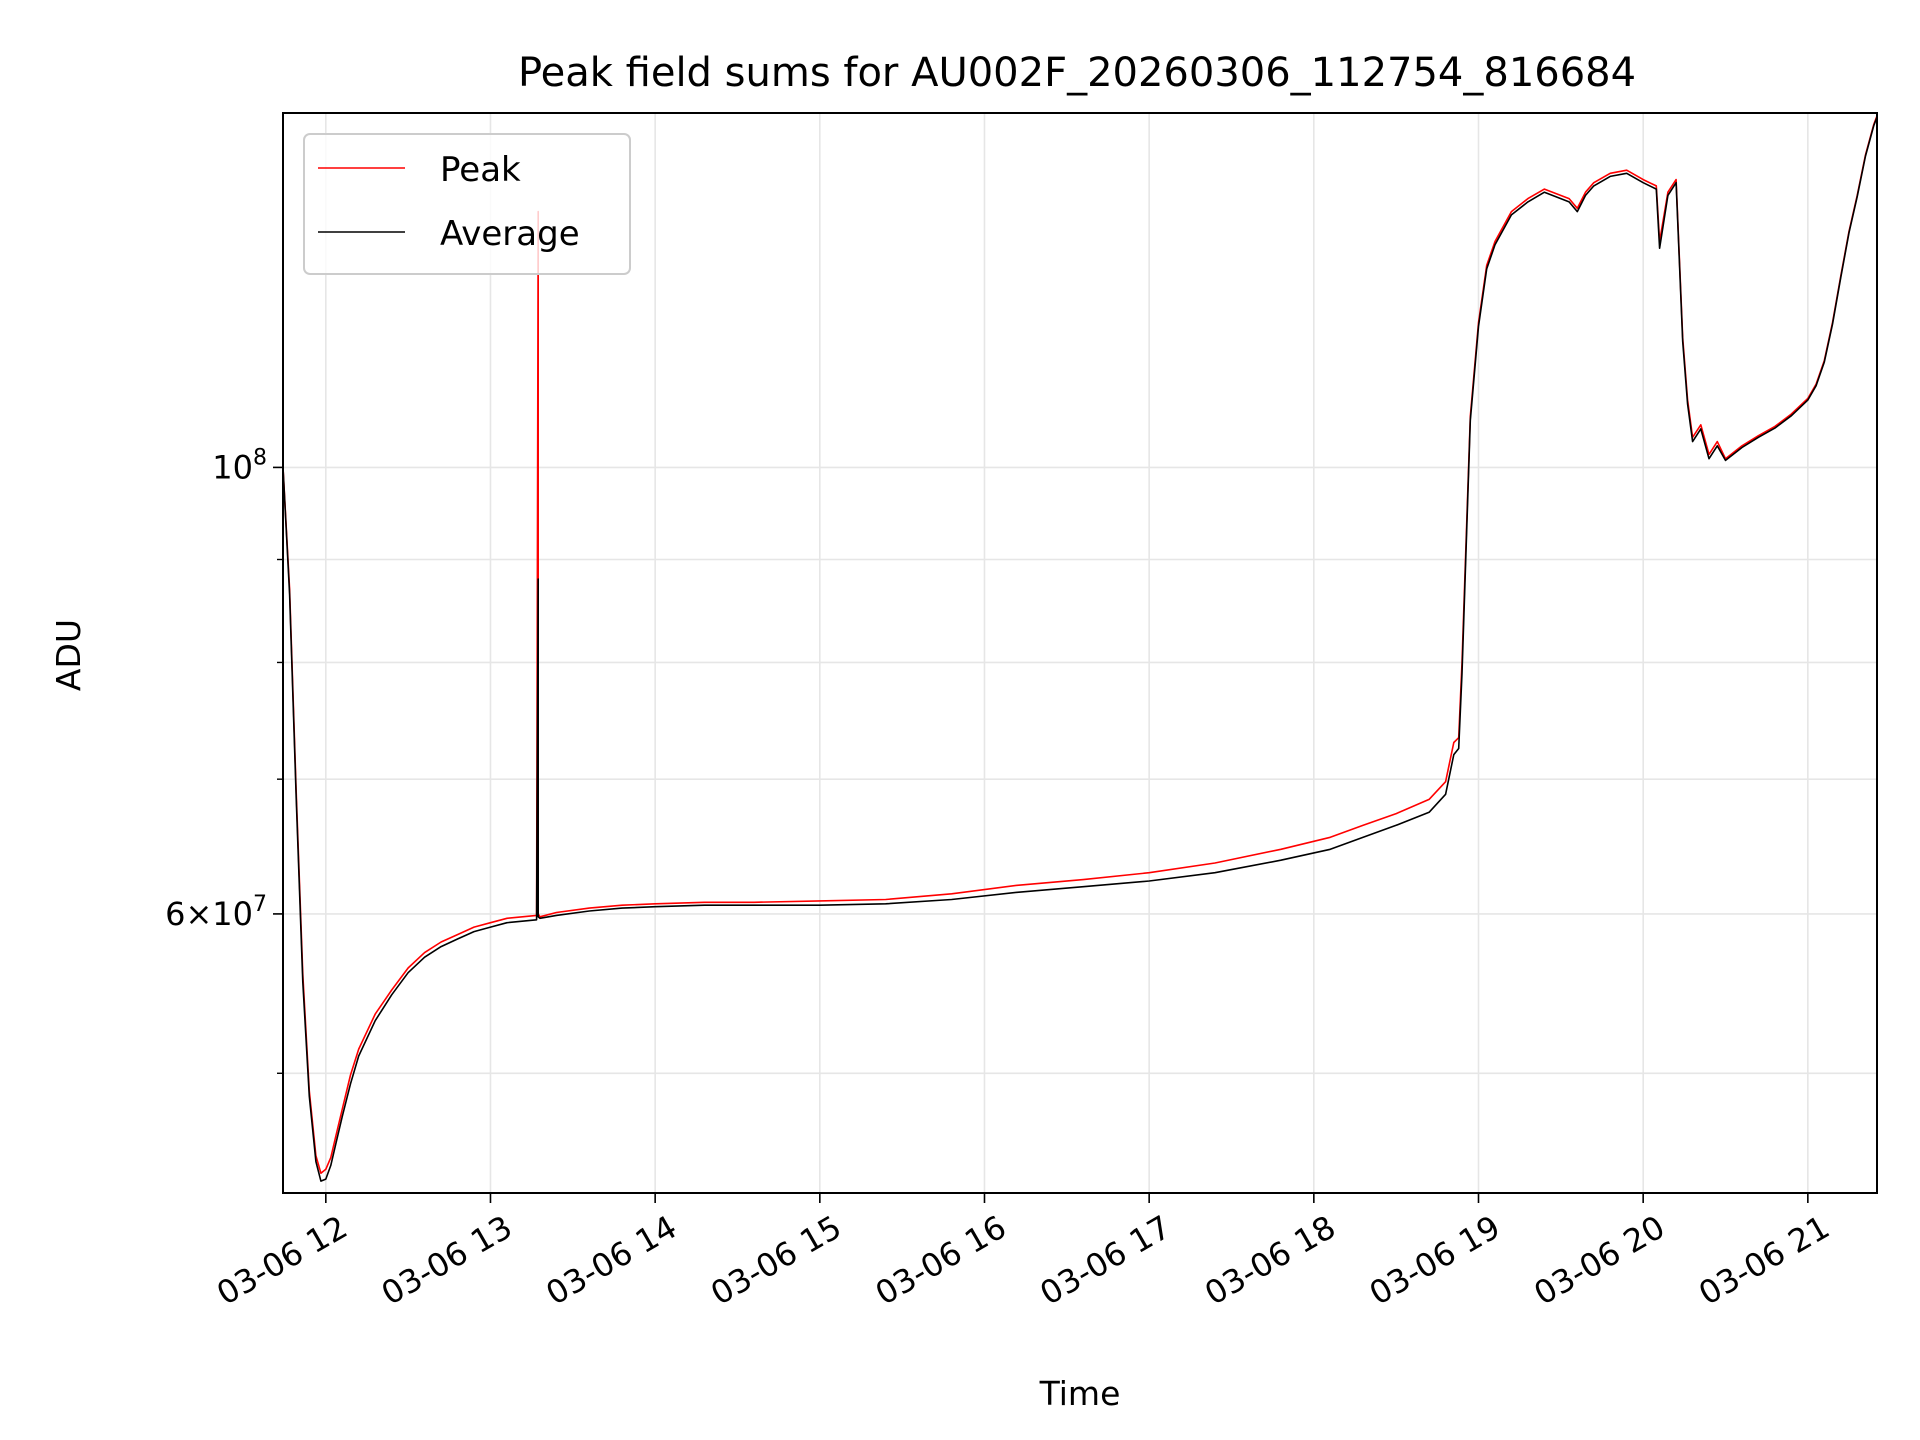 This screenshot has width=1920, height=1440. Describe the element at coordinates (239, 465) in the screenshot. I see `y-tick-label: 108` at that location.